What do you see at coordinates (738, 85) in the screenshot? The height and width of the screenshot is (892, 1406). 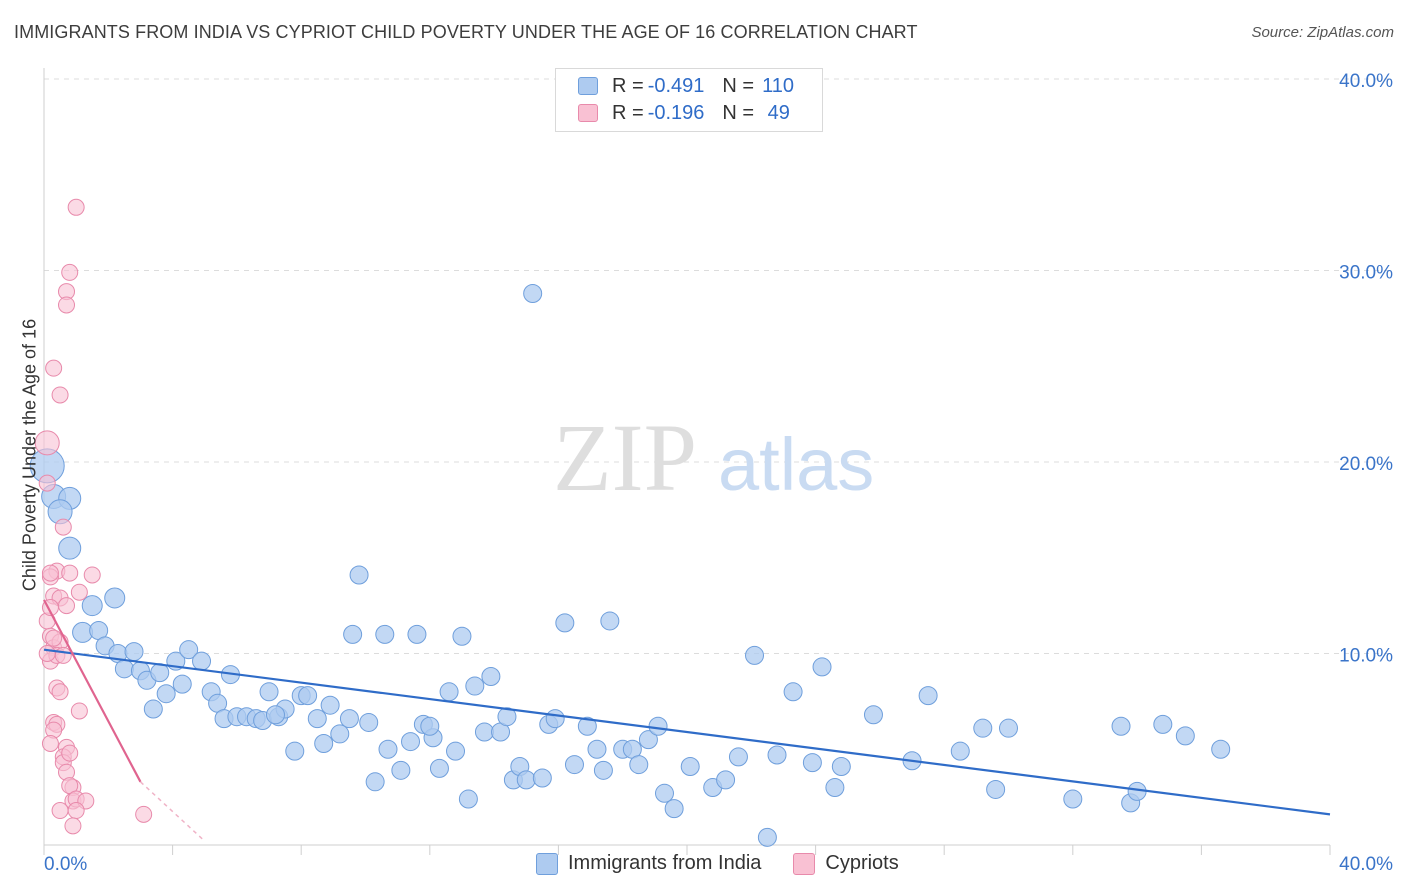 I see `legend-n-label: N =` at bounding box center [738, 85].